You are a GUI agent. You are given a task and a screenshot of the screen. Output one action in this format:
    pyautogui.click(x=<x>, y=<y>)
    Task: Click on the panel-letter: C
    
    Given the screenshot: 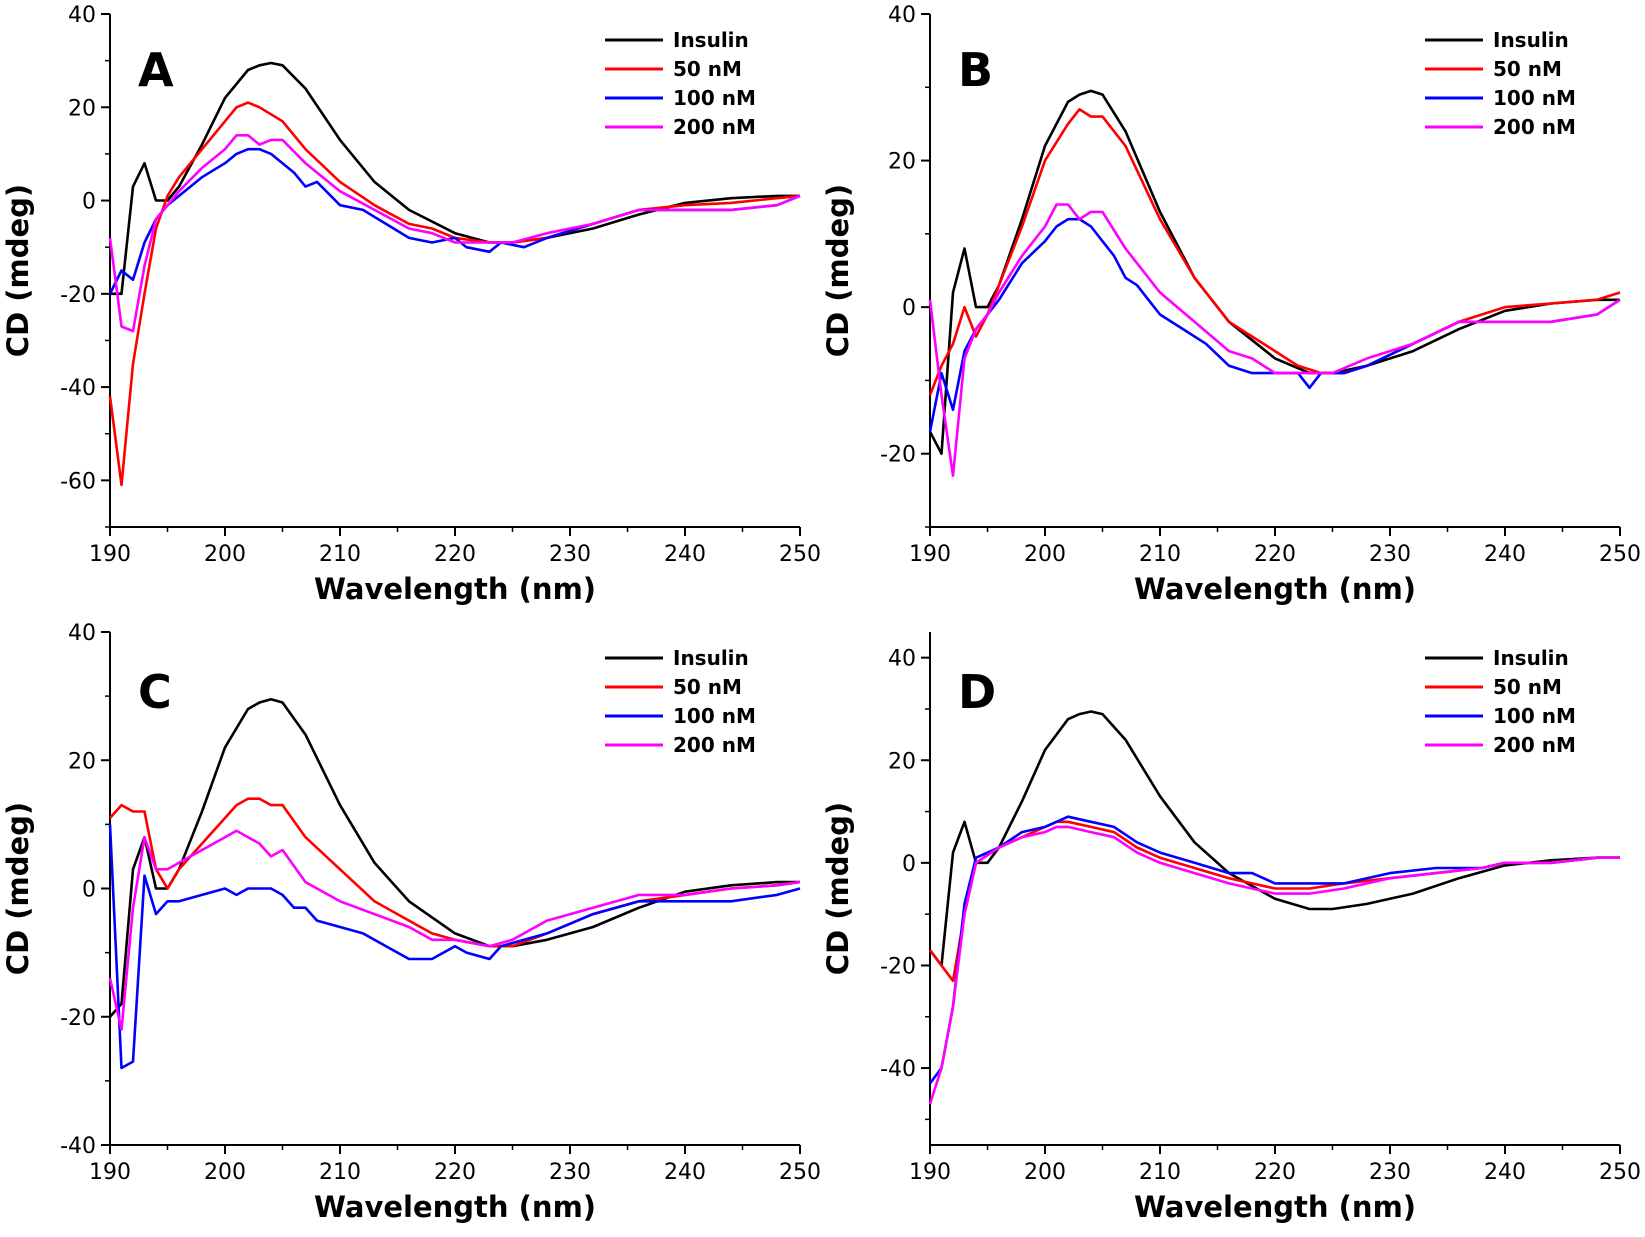 What is the action you would take?
    pyautogui.click(x=155, y=692)
    